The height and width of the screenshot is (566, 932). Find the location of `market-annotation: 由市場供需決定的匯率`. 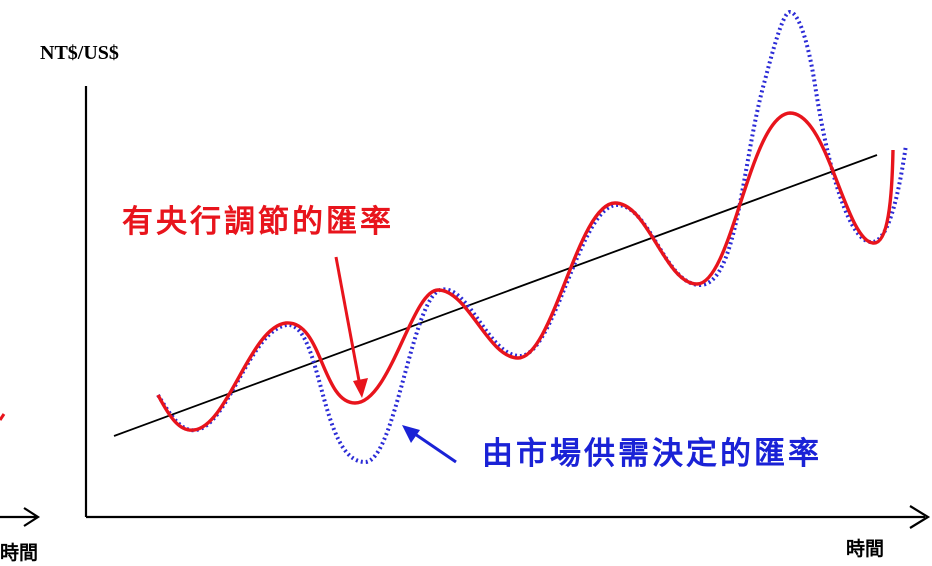

market-annotation: 由市場供需決定的匯率 is located at coordinates (652, 454).